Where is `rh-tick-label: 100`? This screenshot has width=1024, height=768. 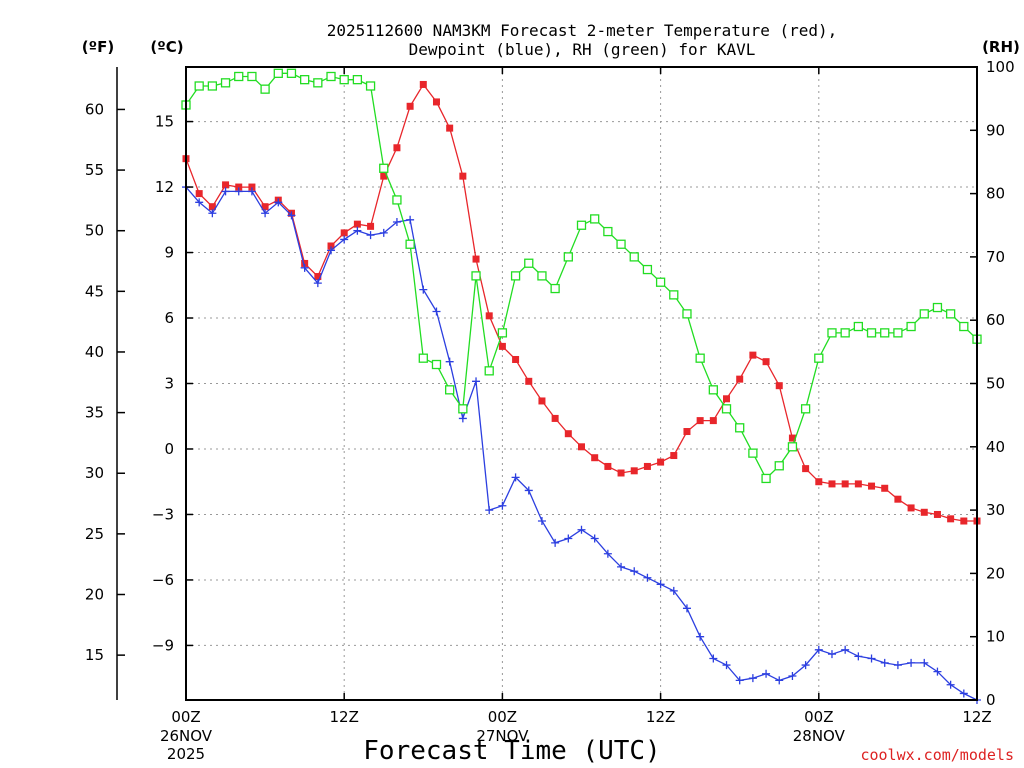
rh-tick-label: 100 is located at coordinates (1000, 67).